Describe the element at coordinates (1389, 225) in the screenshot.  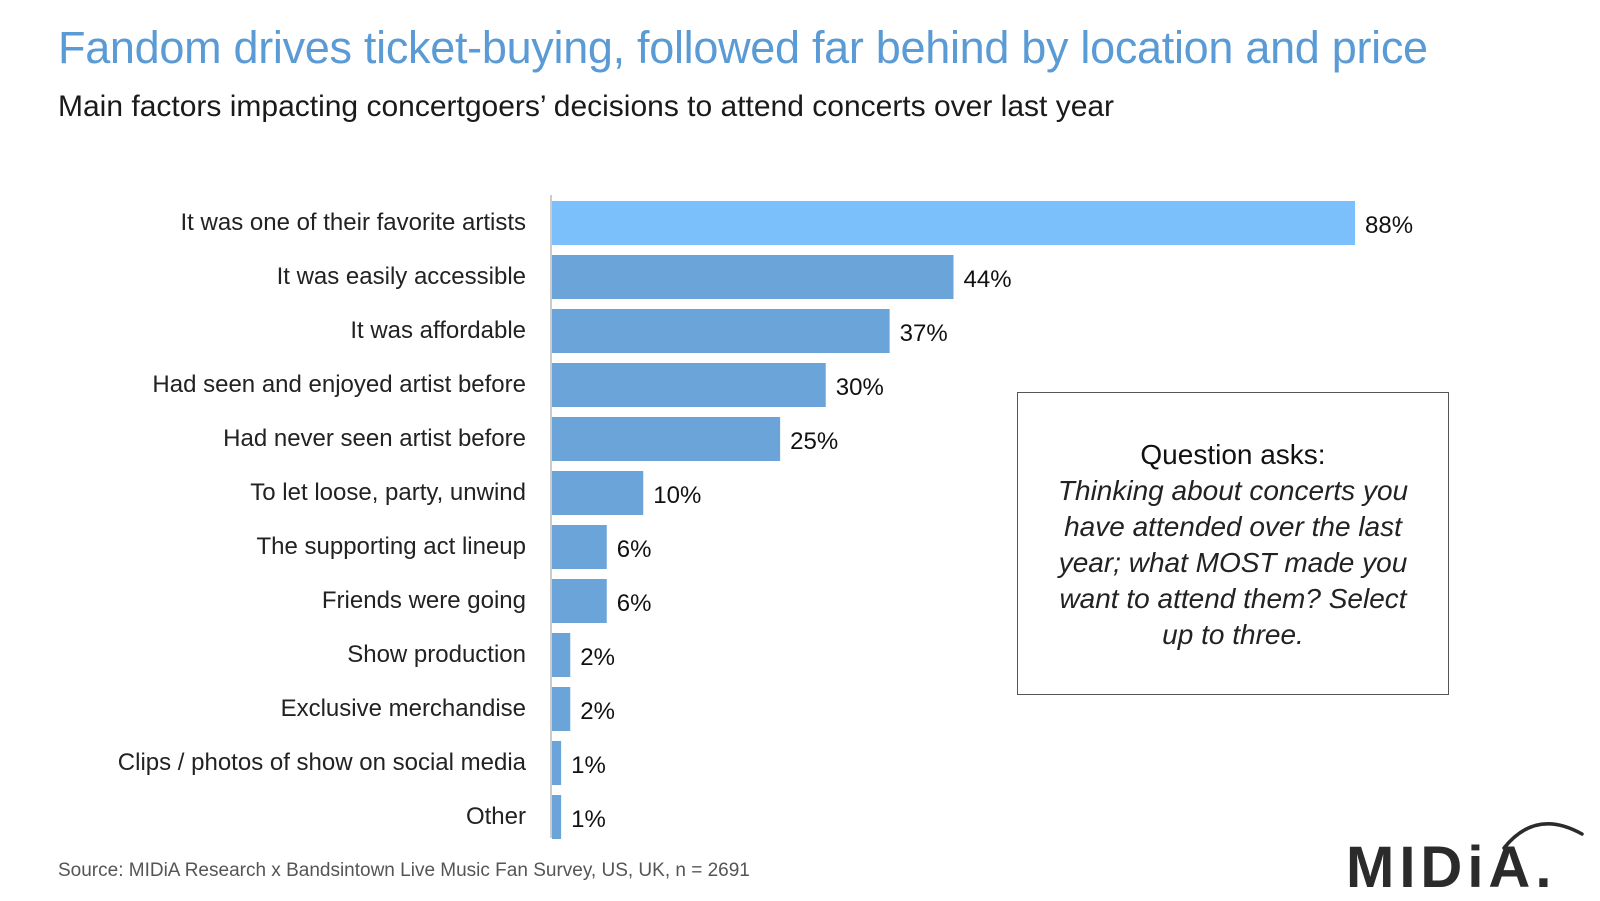
I see `value-label-0: 88%` at that location.